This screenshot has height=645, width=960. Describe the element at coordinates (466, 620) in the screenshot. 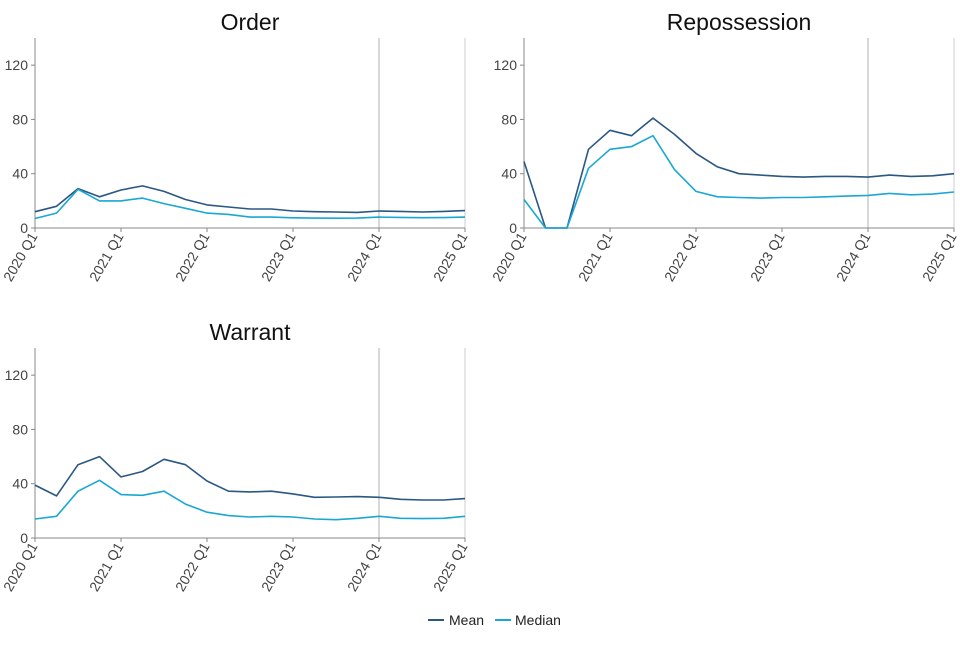

I see `legend-mean-label: Mean` at that location.